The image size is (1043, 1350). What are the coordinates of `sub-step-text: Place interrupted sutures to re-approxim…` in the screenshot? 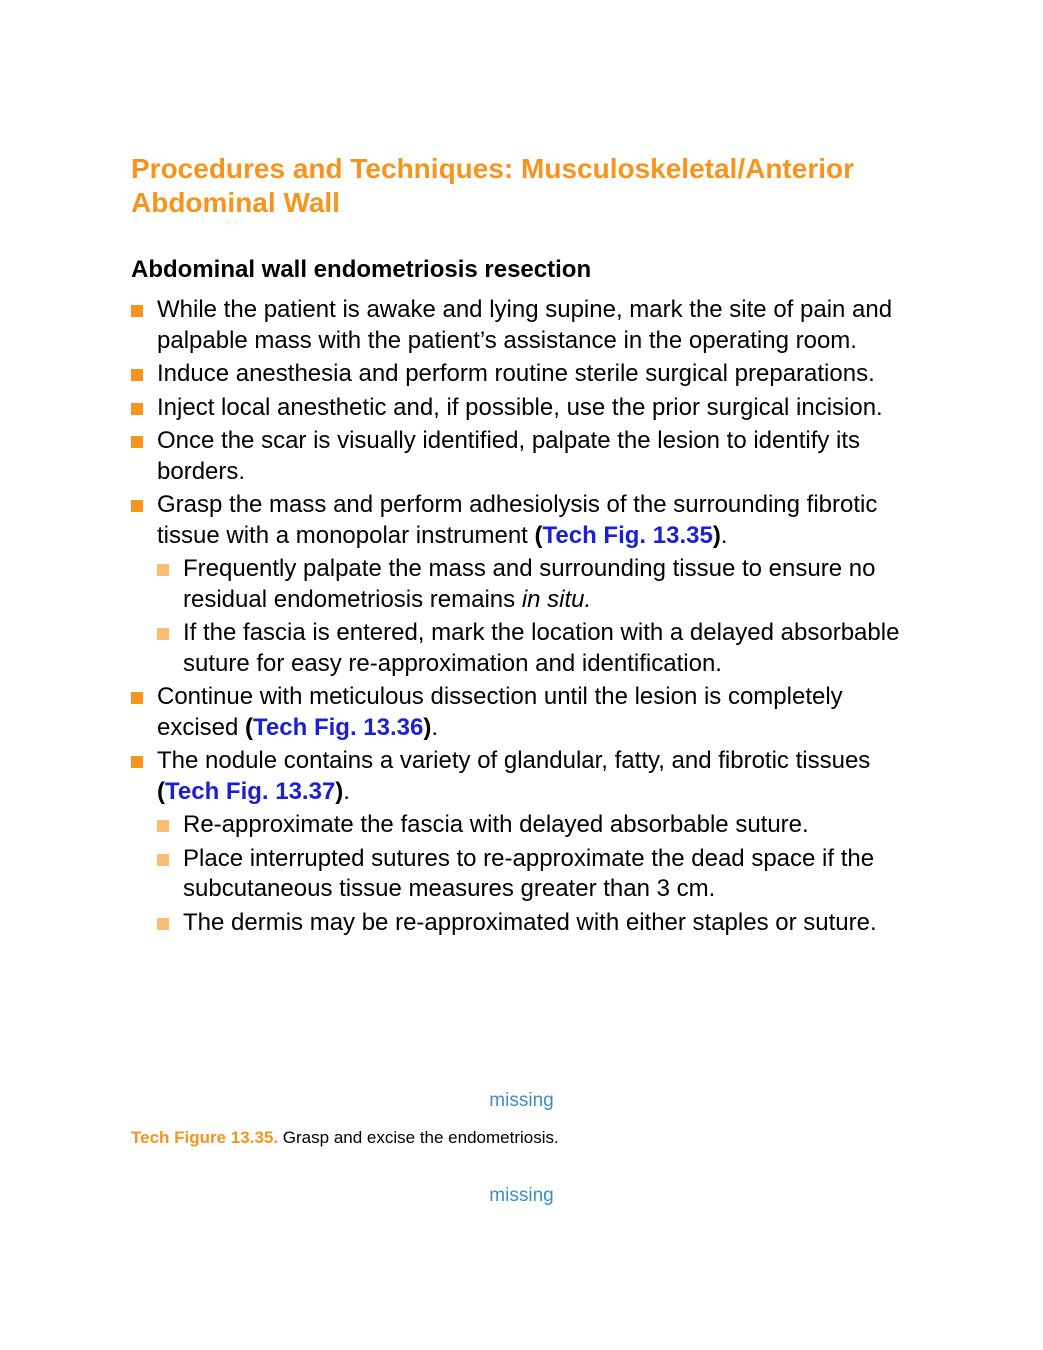 It's located at (529, 873).